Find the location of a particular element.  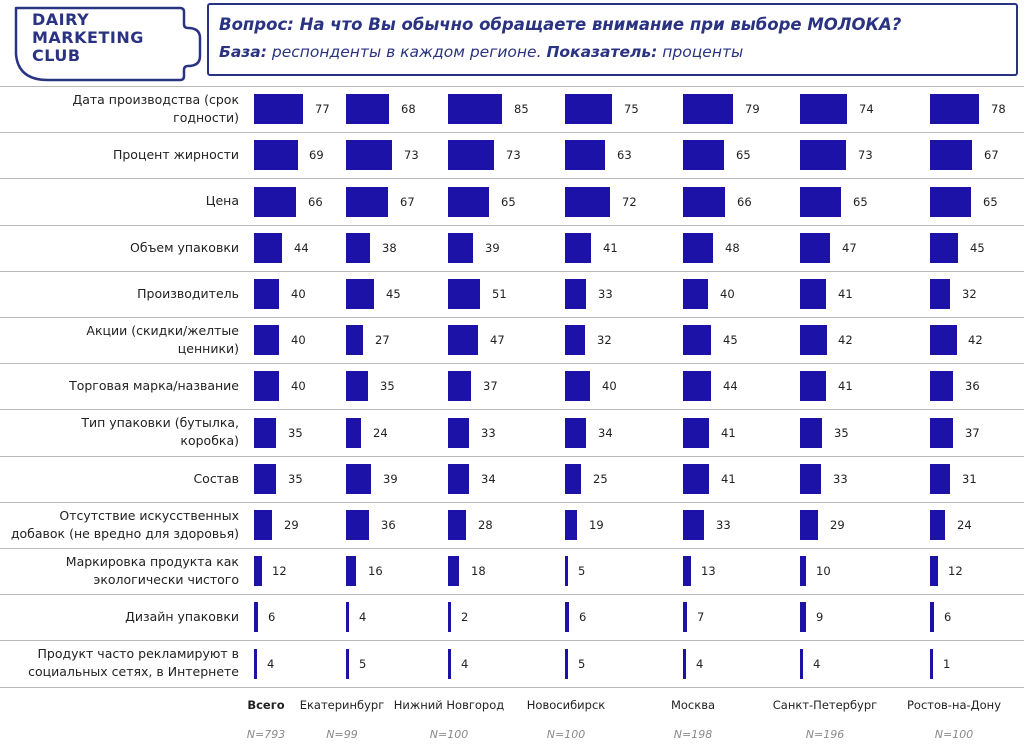

category-label-line: экологически чистого is located at coordinates (166, 579).